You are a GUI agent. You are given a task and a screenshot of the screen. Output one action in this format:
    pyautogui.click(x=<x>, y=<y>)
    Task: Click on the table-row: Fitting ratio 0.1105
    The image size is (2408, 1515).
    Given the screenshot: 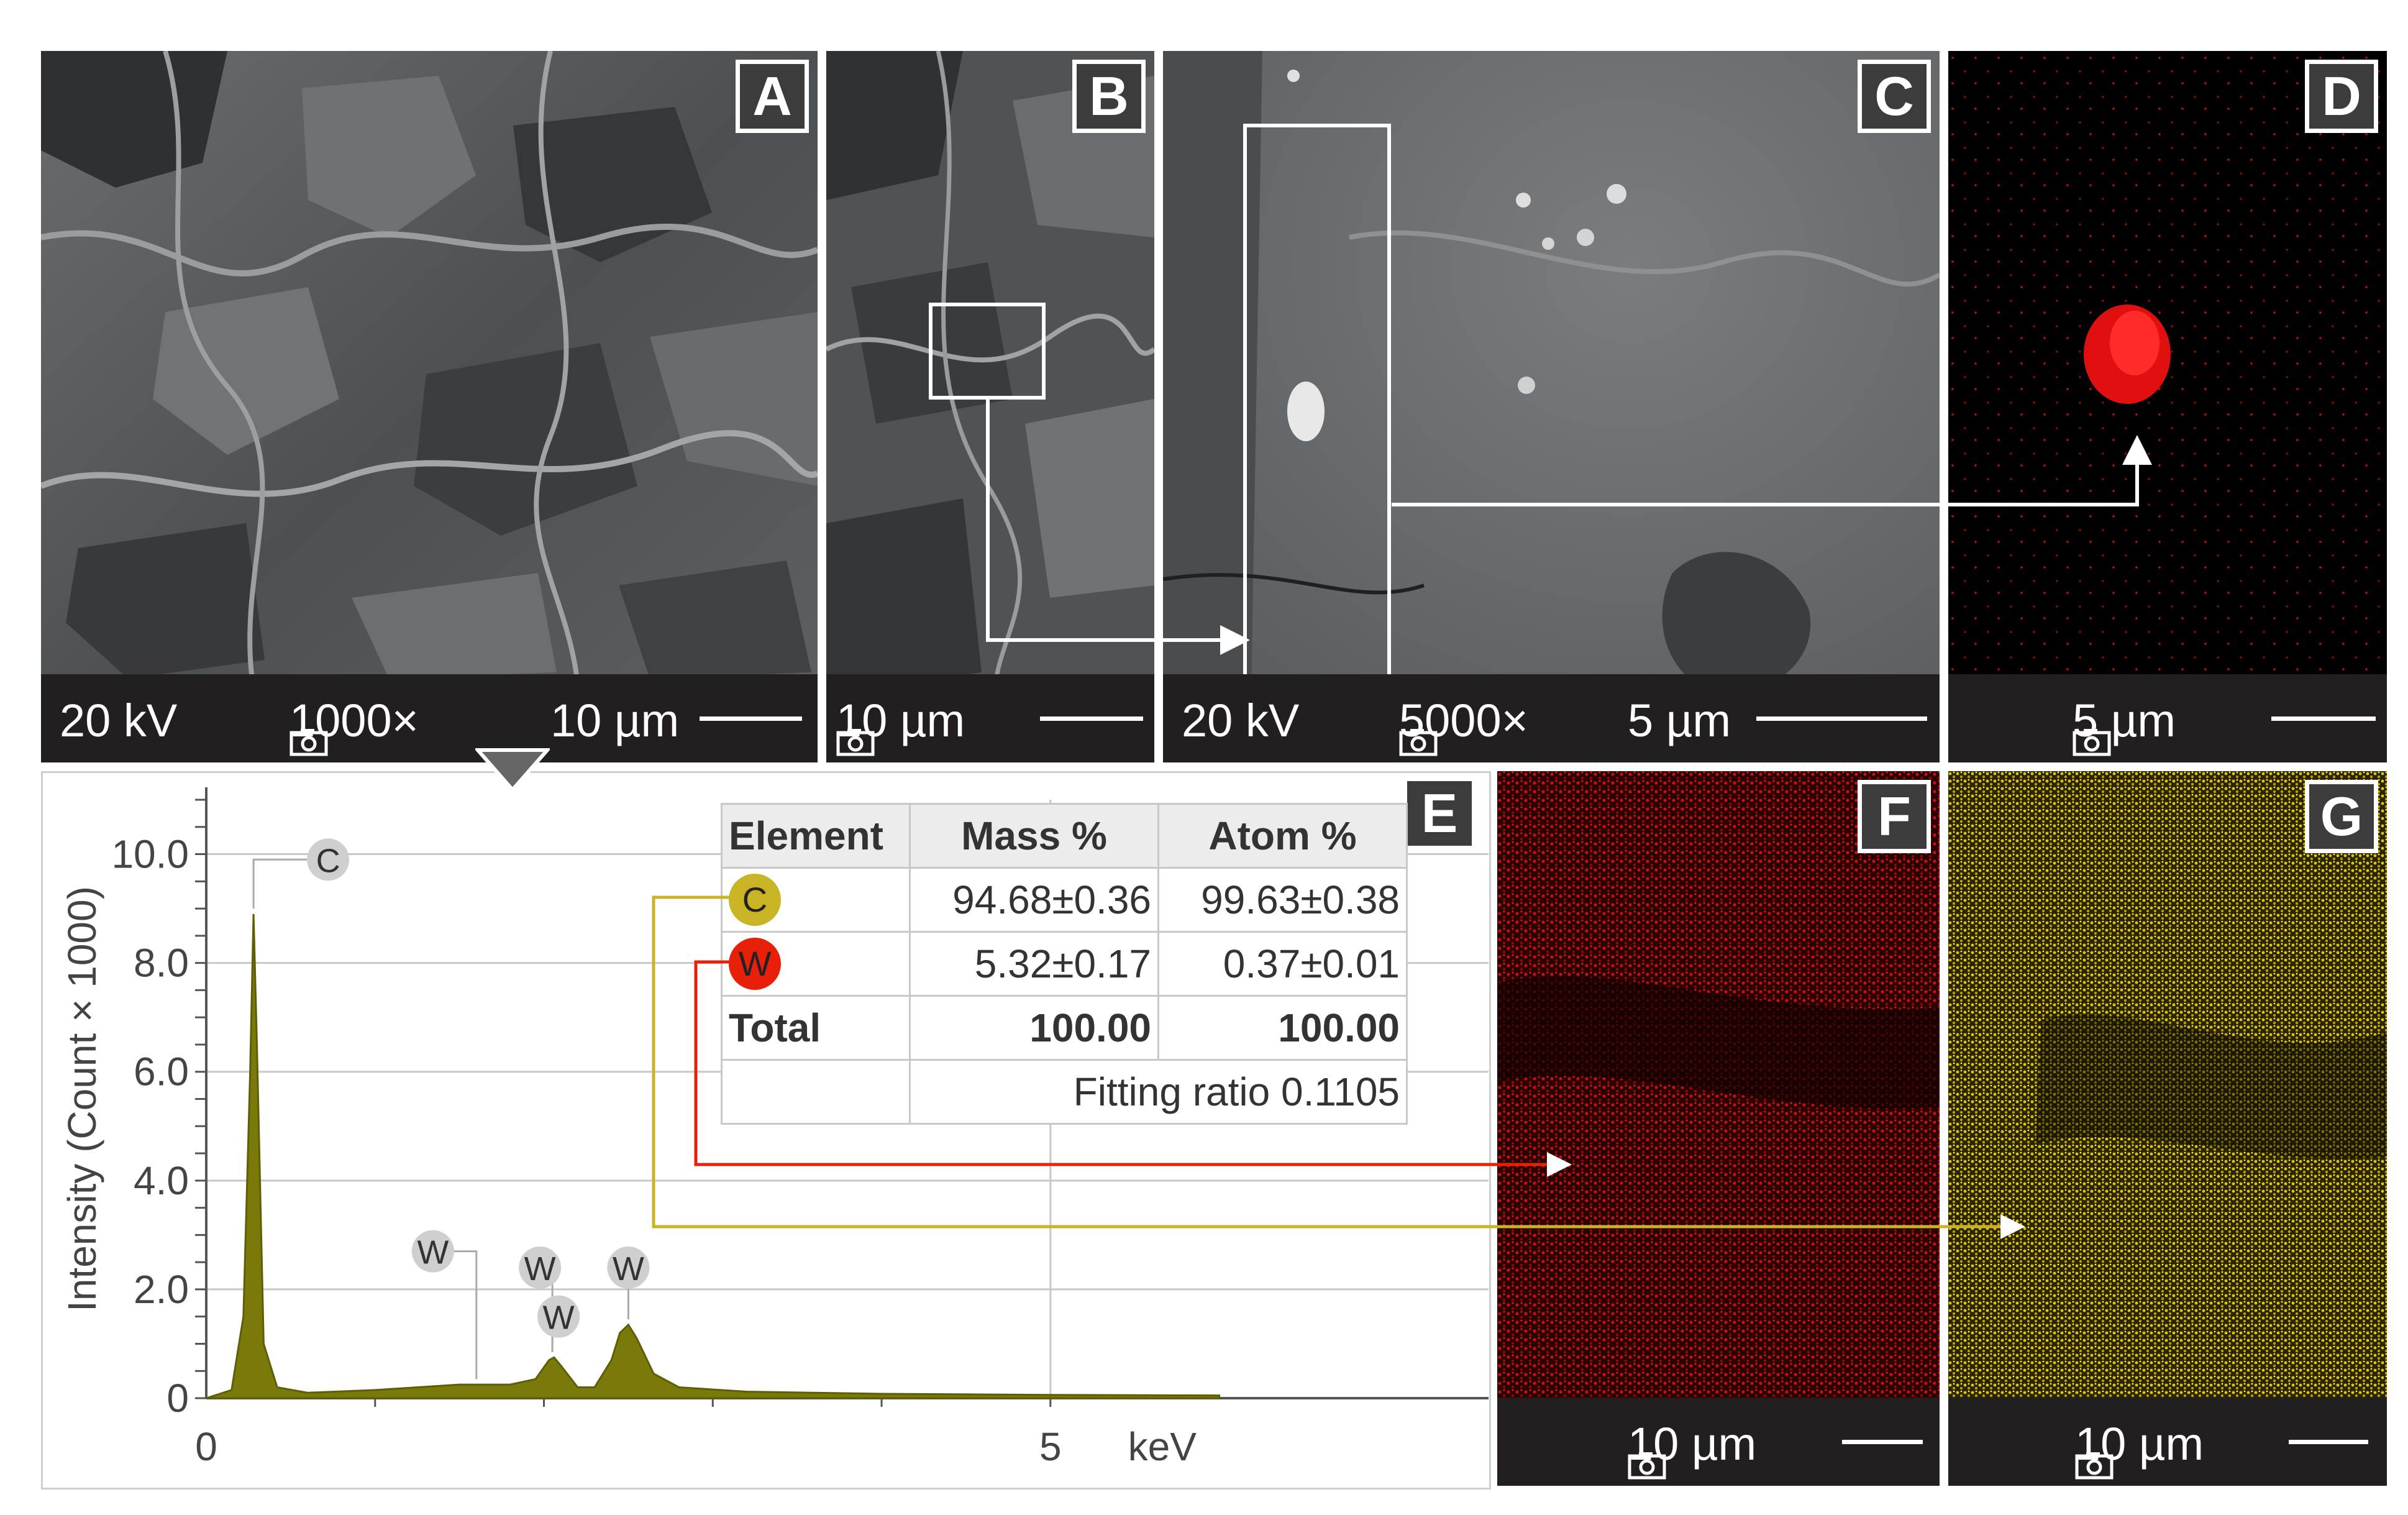 What is the action you would take?
    pyautogui.click(x=1064, y=1092)
    